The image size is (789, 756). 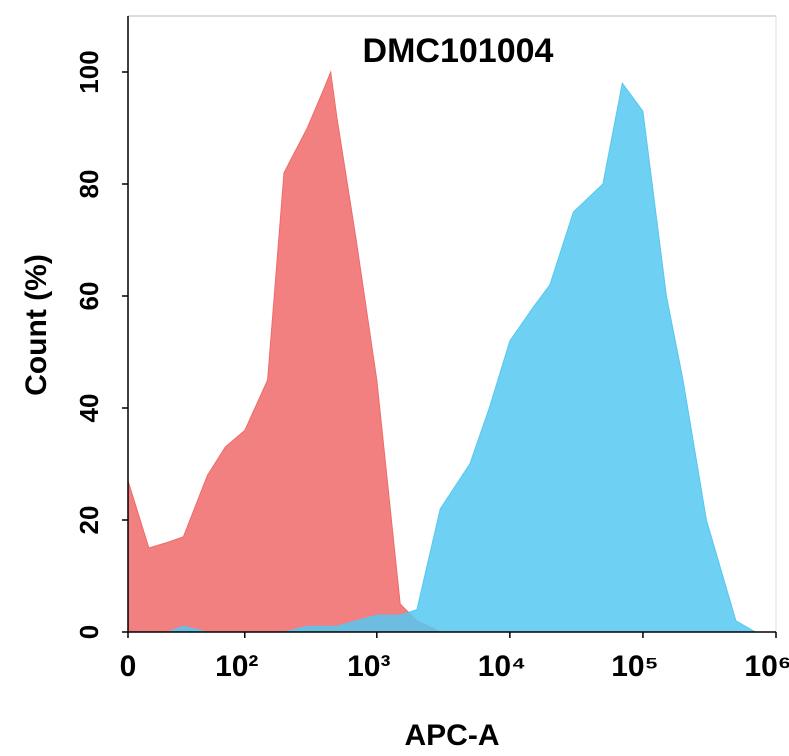 I want to click on y-tick-label: 40, so click(x=89, y=408).